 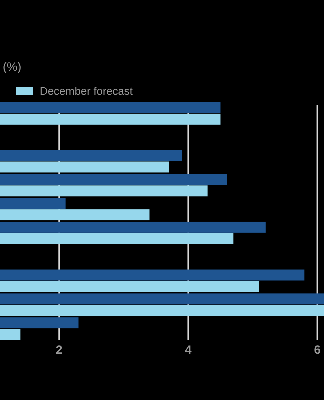 What do you see at coordinates (86, 92) in the screenshot?
I see `legend-label: December forecast` at bounding box center [86, 92].